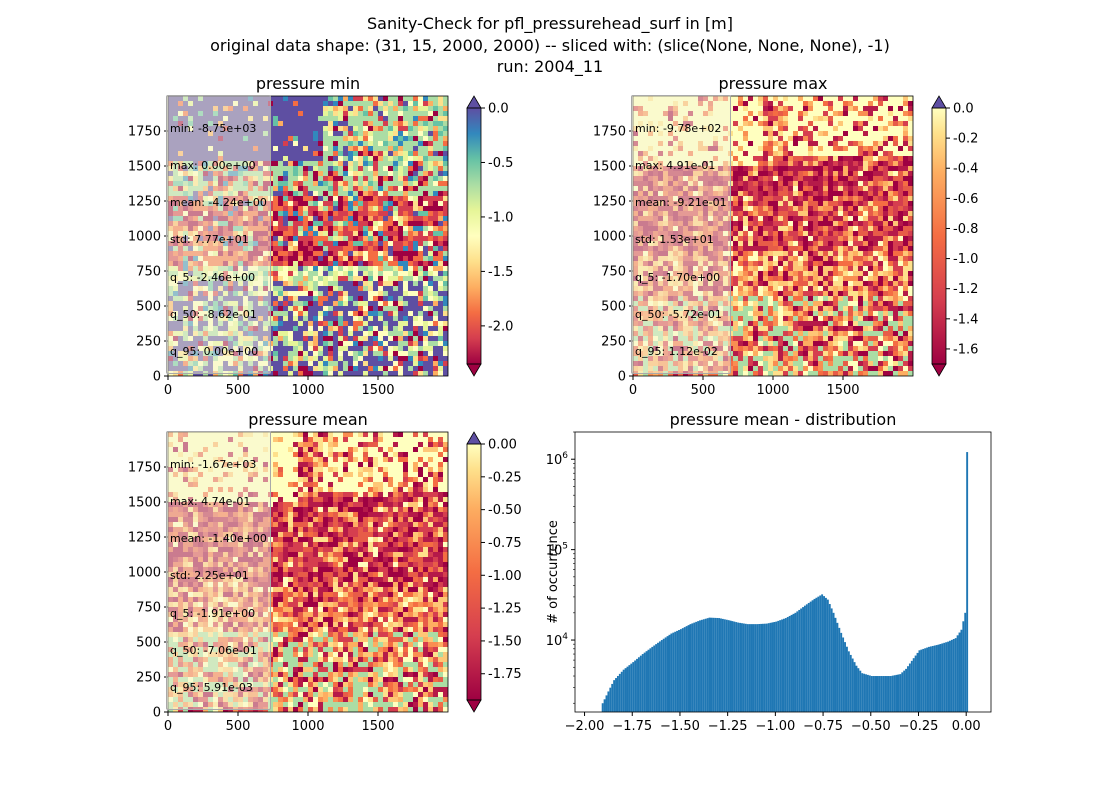 This screenshot has height=800, width=1100. I want to click on colorbar-tick-label: -0.5, so click(500, 163).